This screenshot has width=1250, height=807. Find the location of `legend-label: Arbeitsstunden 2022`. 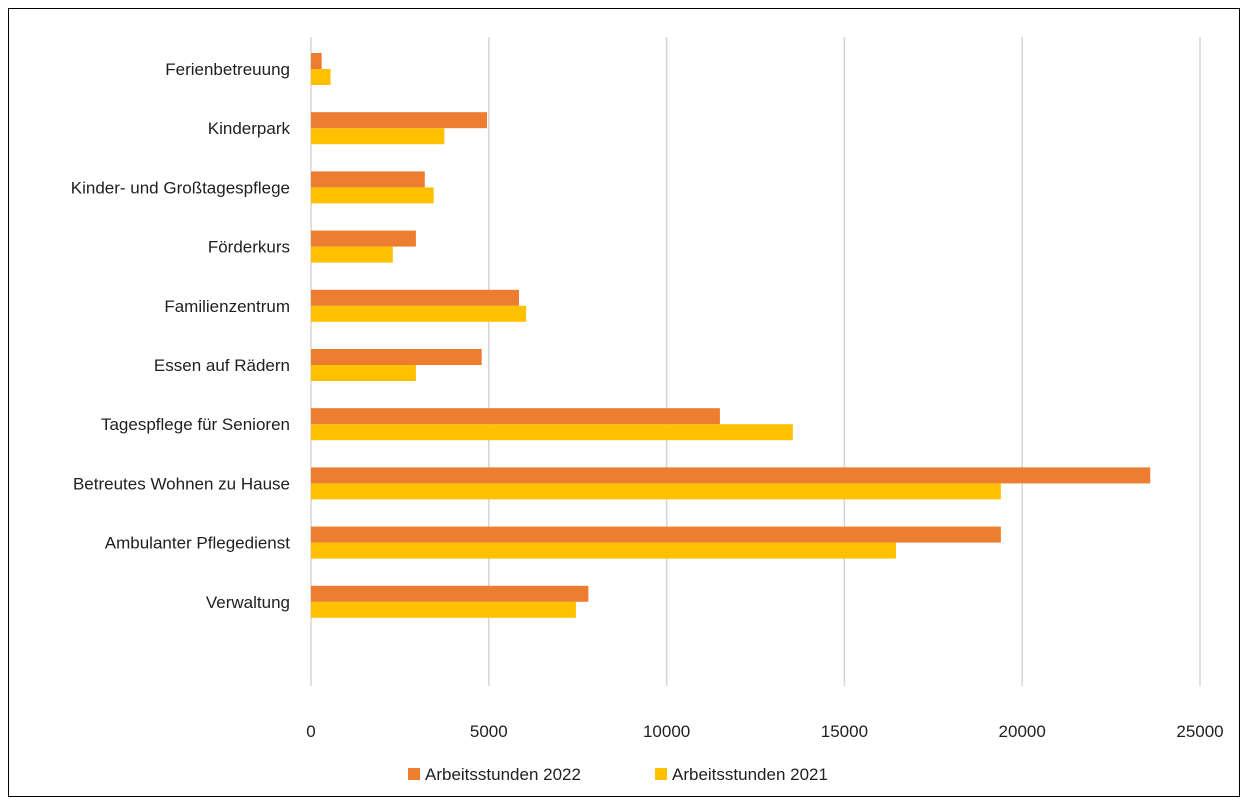

legend-label: Arbeitsstunden 2022 is located at coordinates (503, 774).